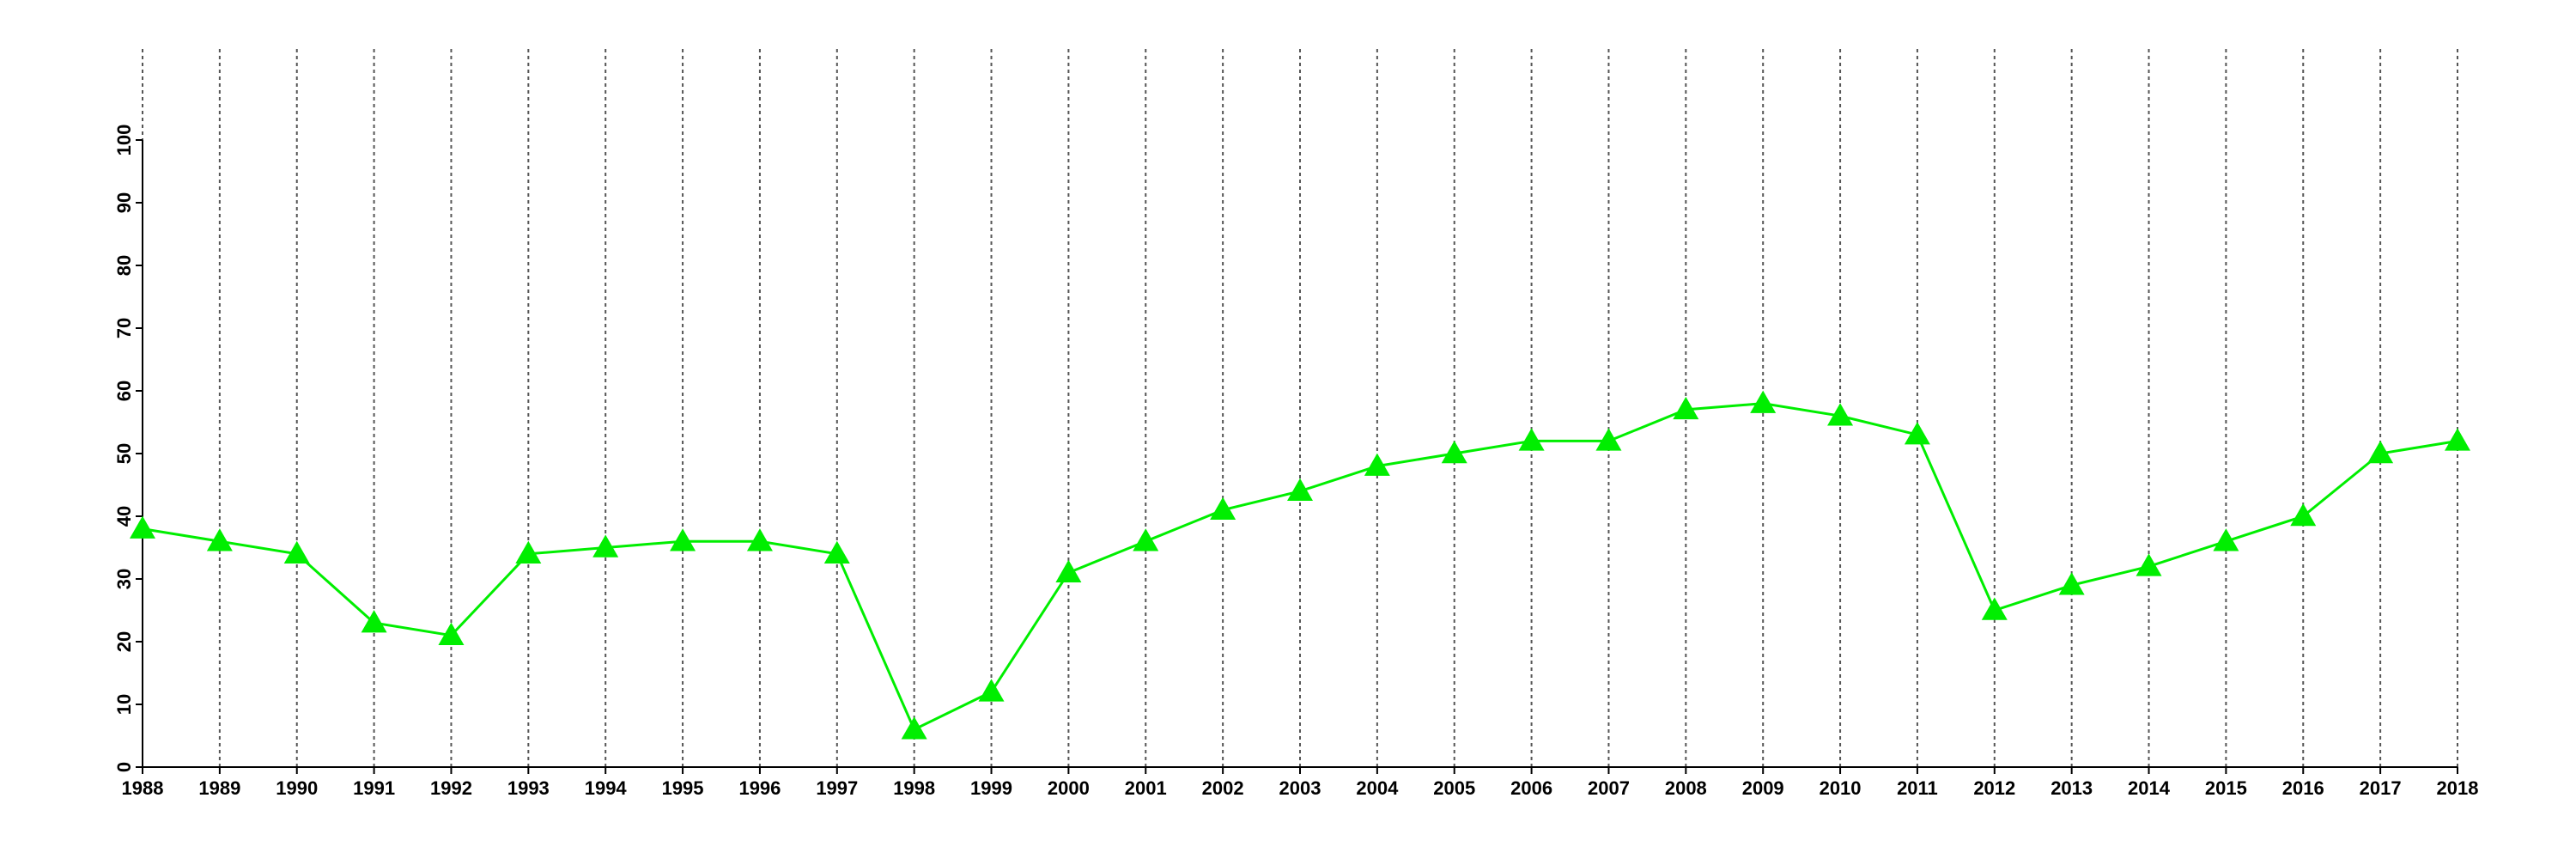 The height and width of the screenshot is (859, 2576). Describe the element at coordinates (219, 788) in the screenshot. I see `x-tick-label: 1989` at that location.